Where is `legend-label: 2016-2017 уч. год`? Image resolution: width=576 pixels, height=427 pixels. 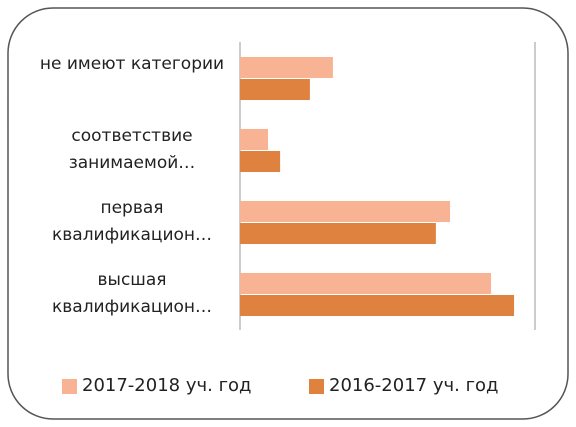
legend-label: 2016-2017 уч. год is located at coordinates (414, 385).